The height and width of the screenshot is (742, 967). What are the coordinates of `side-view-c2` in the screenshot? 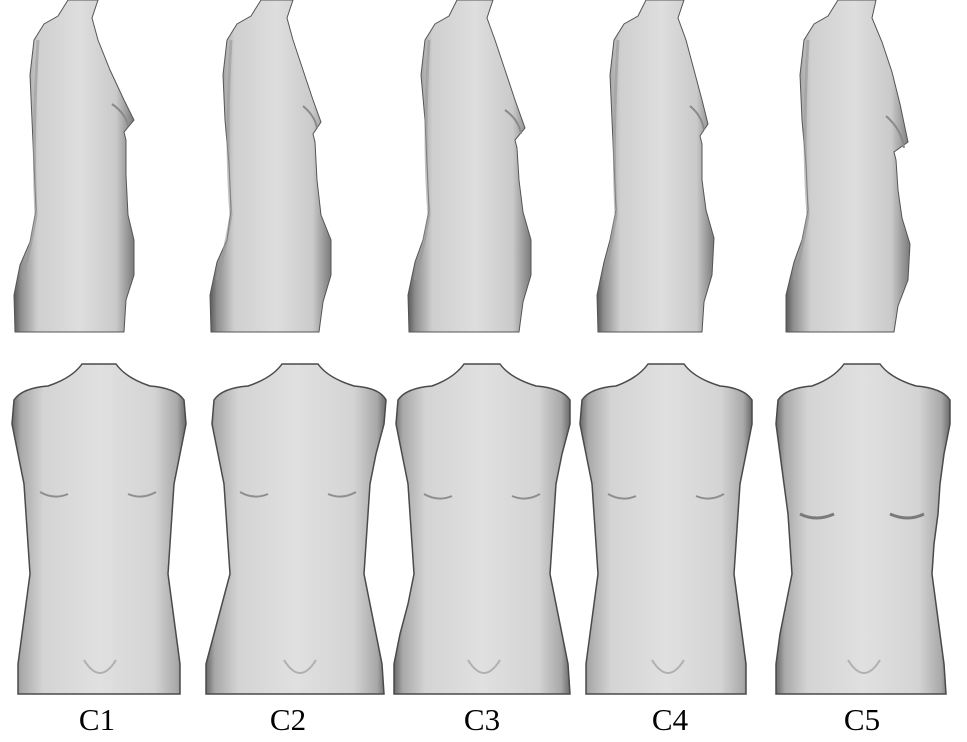 It's located at (270, 166).